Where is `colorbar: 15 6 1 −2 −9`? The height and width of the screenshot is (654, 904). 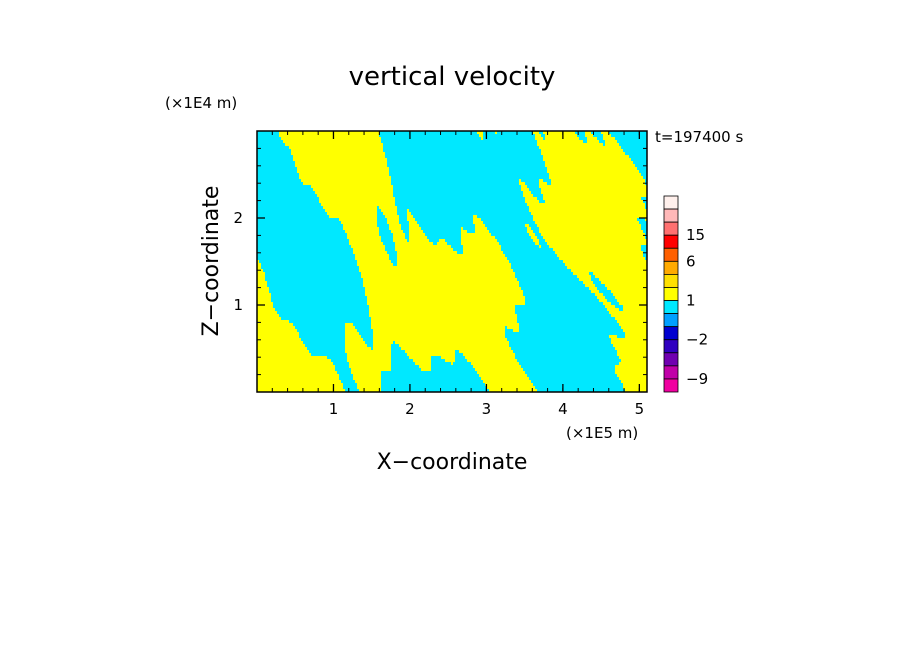
colorbar: 15 6 1 −2 −9 is located at coordinates (685, 294).